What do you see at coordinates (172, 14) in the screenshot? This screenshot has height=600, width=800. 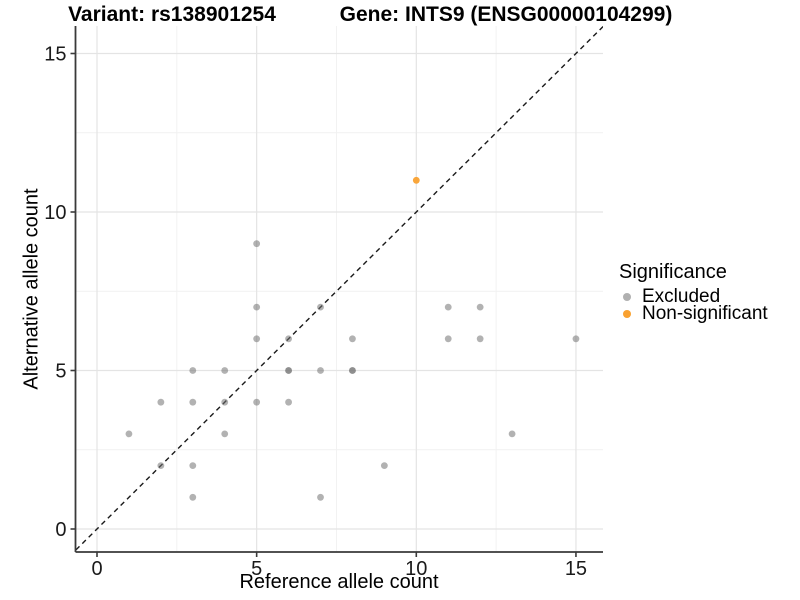 I see `variant-title: Variant: rs138901254` at bounding box center [172, 14].